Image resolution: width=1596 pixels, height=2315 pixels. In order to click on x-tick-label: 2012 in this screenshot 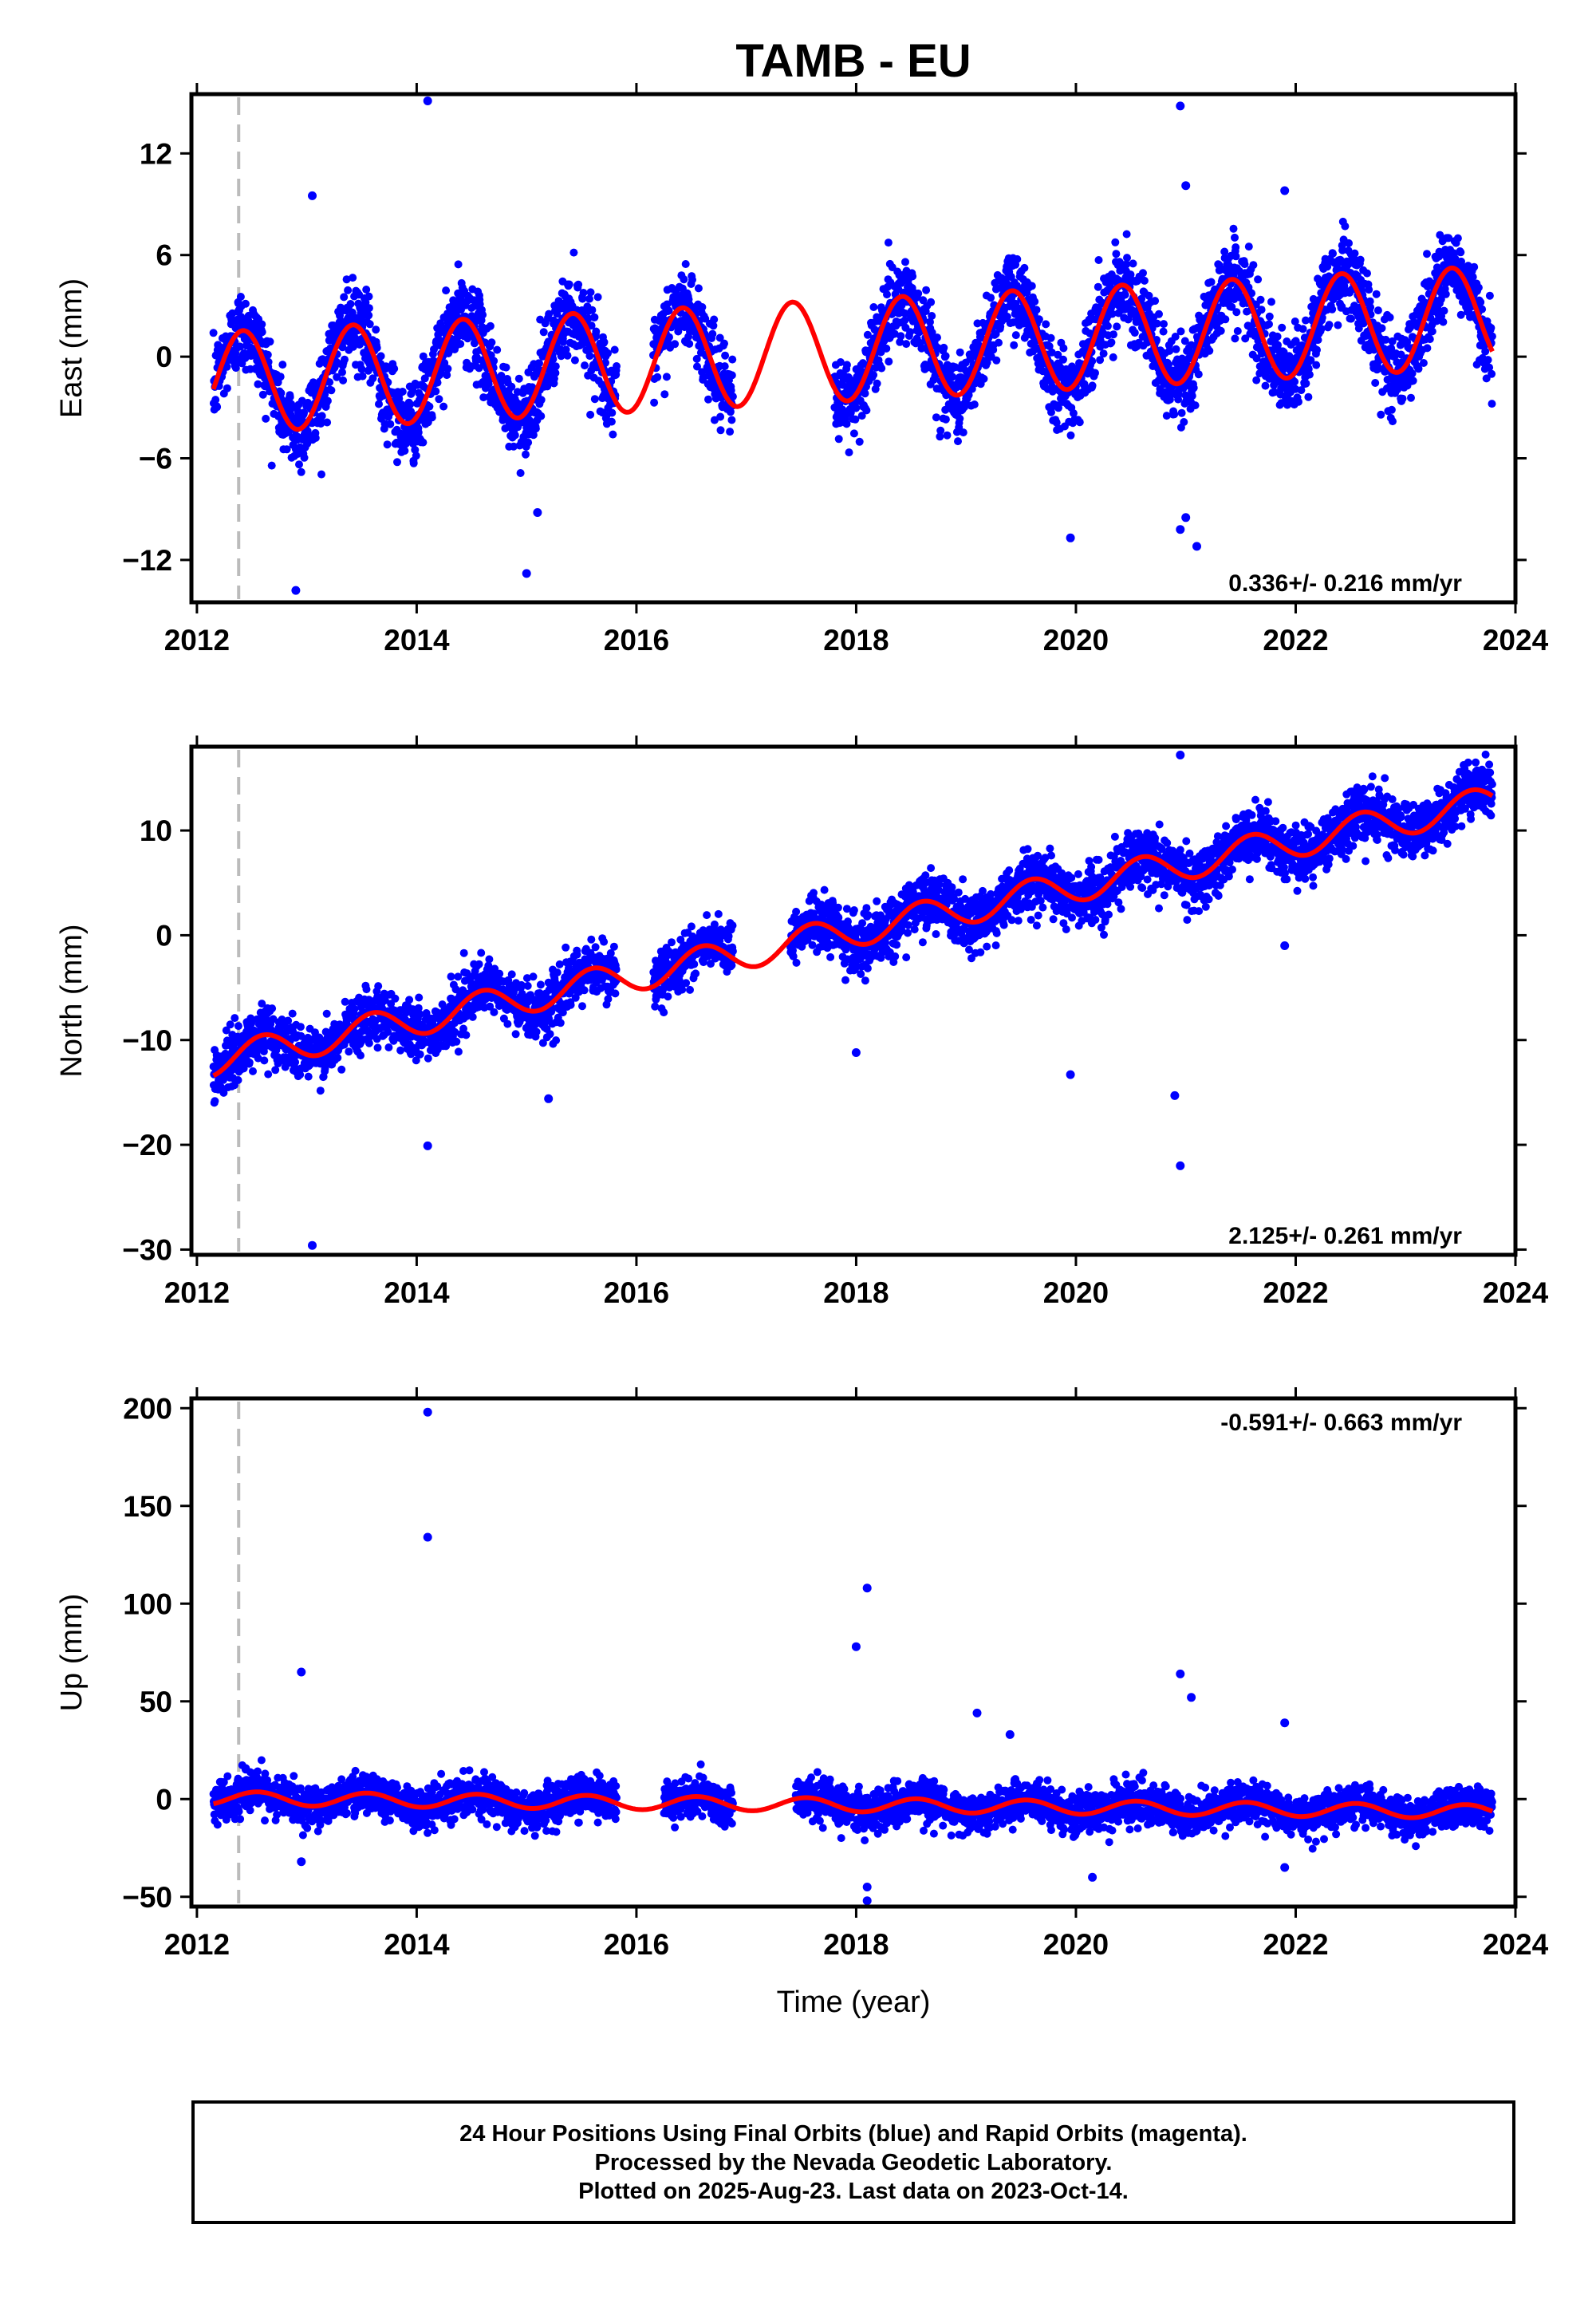, I will do `click(197, 640)`.